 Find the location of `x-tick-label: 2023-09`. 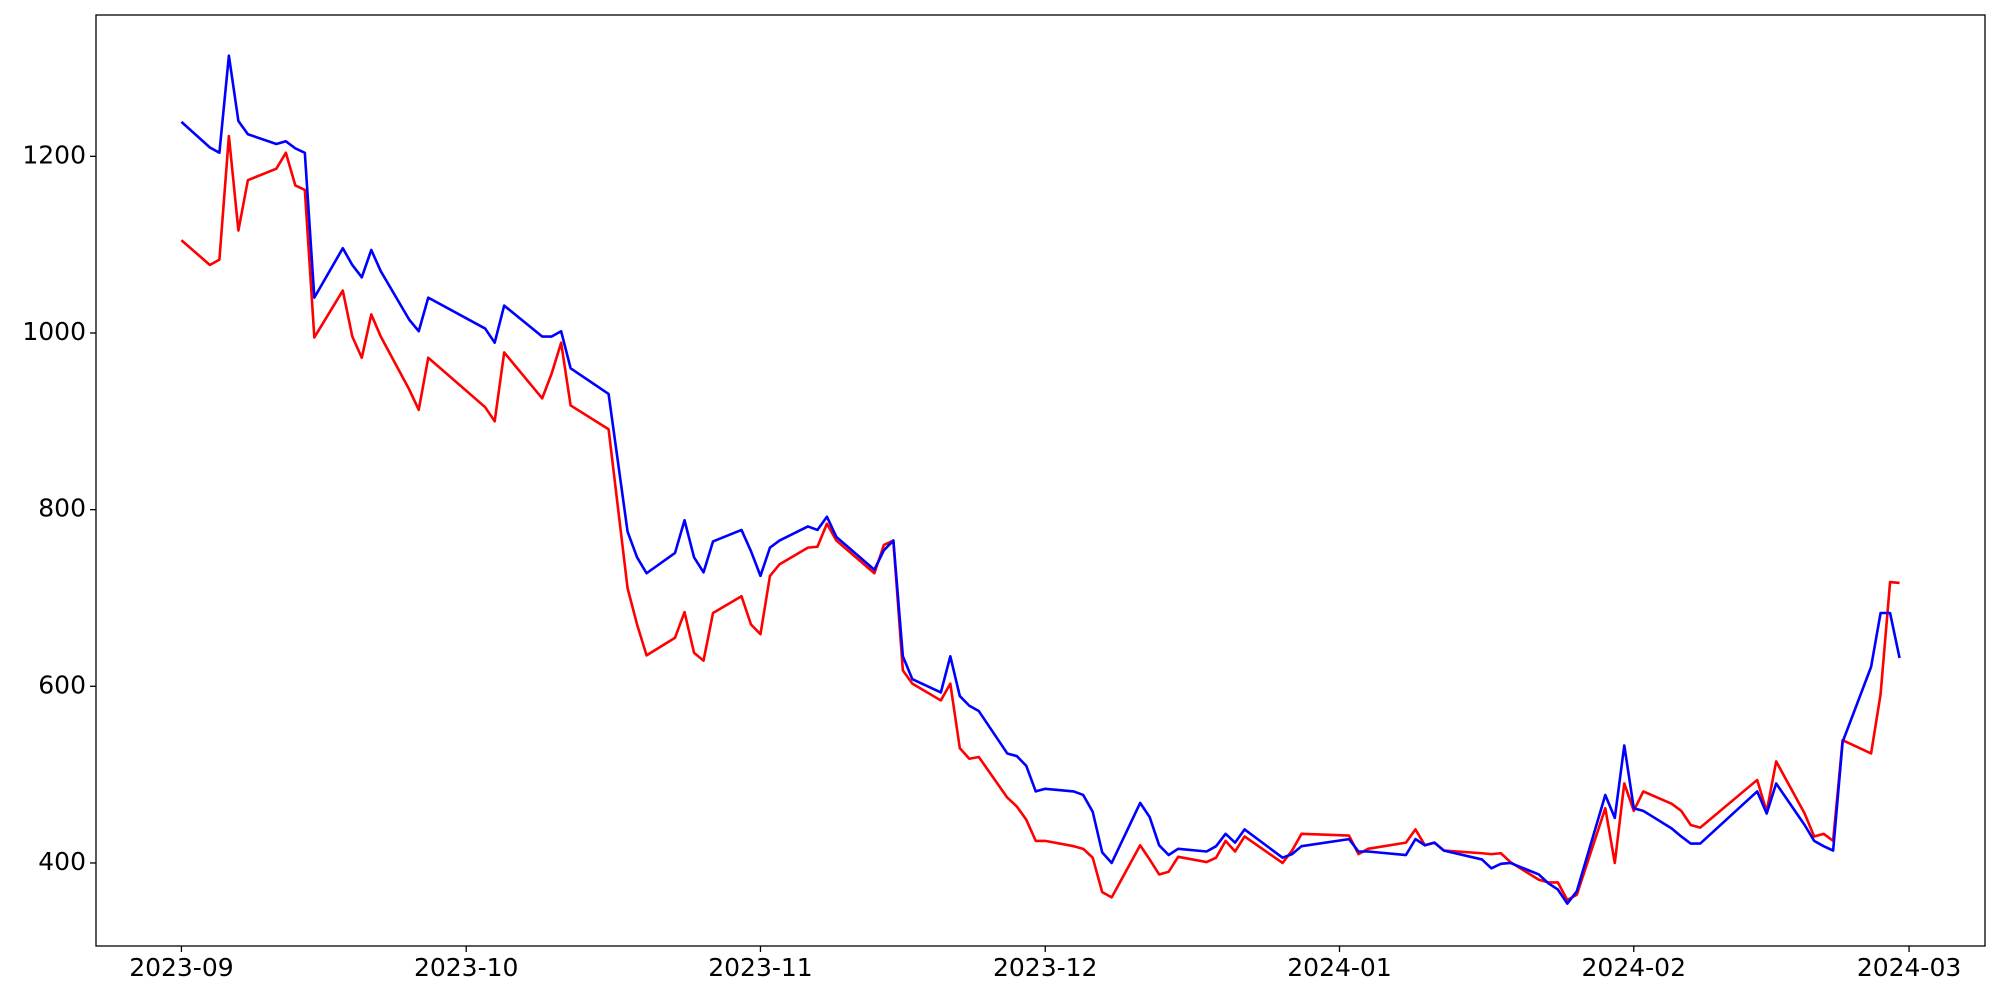

x-tick-label: 2023-09 is located at coordinates (181, 967).